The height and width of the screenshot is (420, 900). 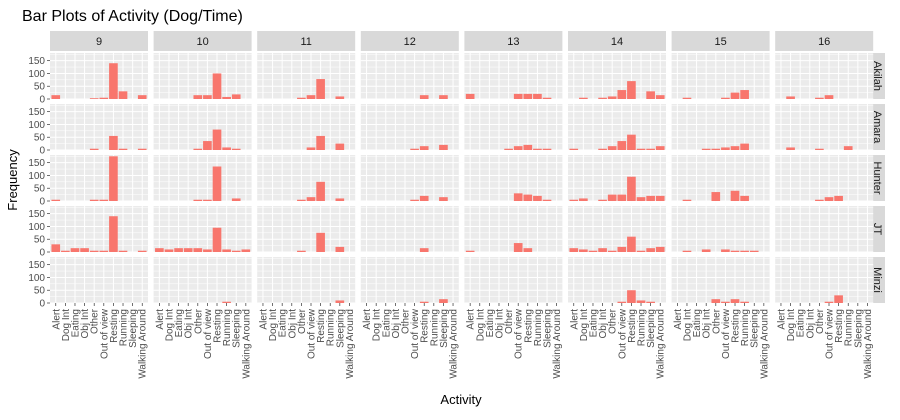 What do you see at coordinates (461, 399) in the screenshot?
I see `x-axis-title: Activity` at bounding box center [461, 399].